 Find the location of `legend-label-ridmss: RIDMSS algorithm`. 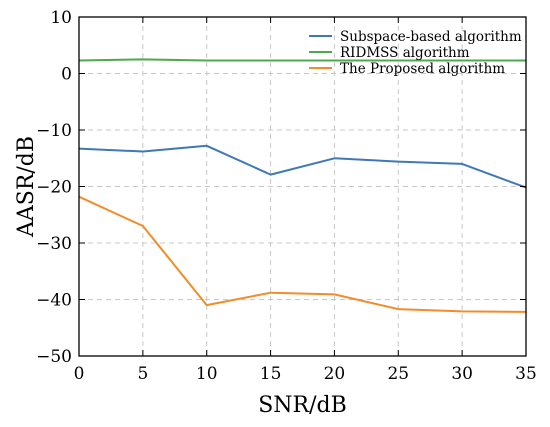

legend-label-ridmss: RIDMSS algorithm is located at coordinates (405, 53).